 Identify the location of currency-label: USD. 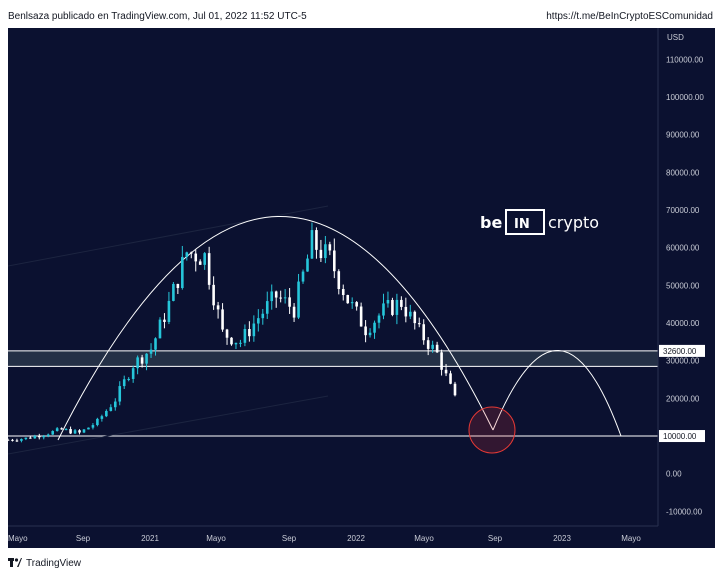
(675, 37).